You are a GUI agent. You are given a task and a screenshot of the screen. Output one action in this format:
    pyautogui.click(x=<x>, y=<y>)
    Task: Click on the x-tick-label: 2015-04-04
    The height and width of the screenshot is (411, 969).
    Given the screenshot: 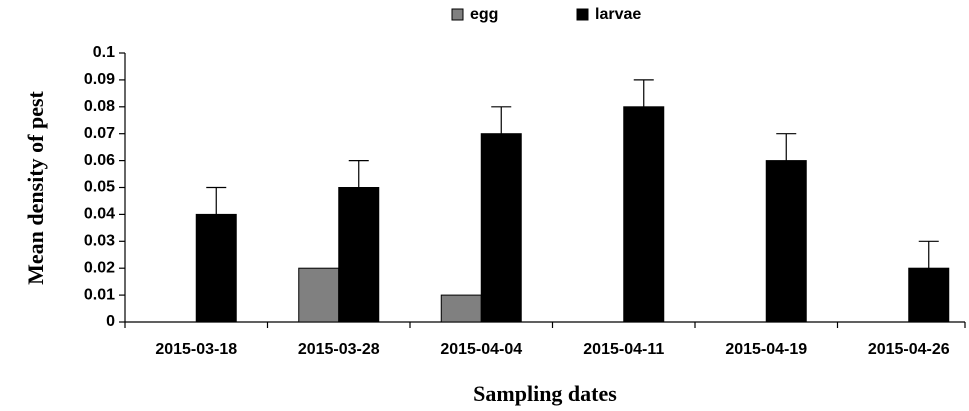 What is the action you would take?
    pyautogui.click(x=481, y=349)
    